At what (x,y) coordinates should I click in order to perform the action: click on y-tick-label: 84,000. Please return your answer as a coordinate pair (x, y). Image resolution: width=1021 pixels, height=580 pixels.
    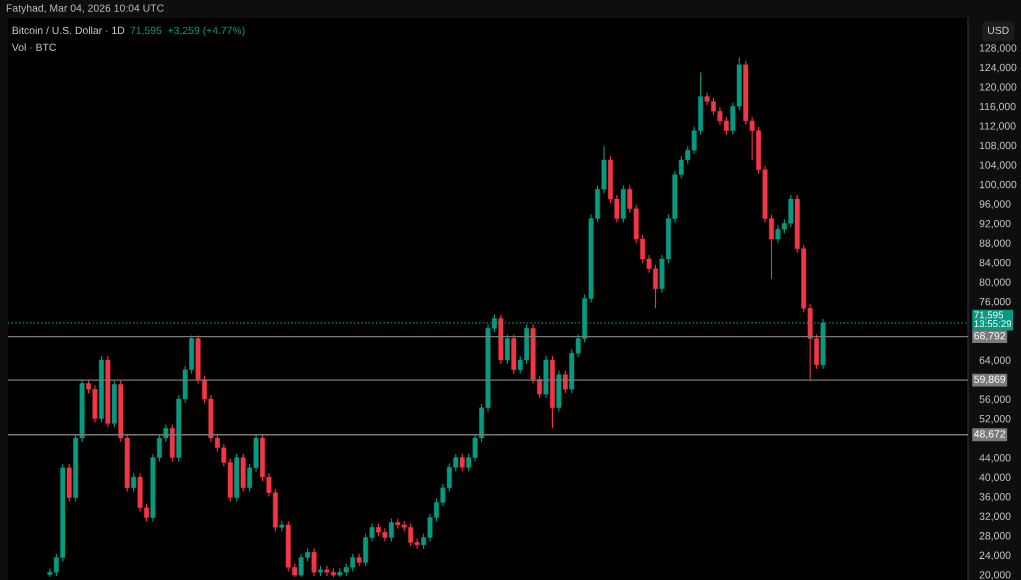
    Looking at the image, I should click on (995, 263).